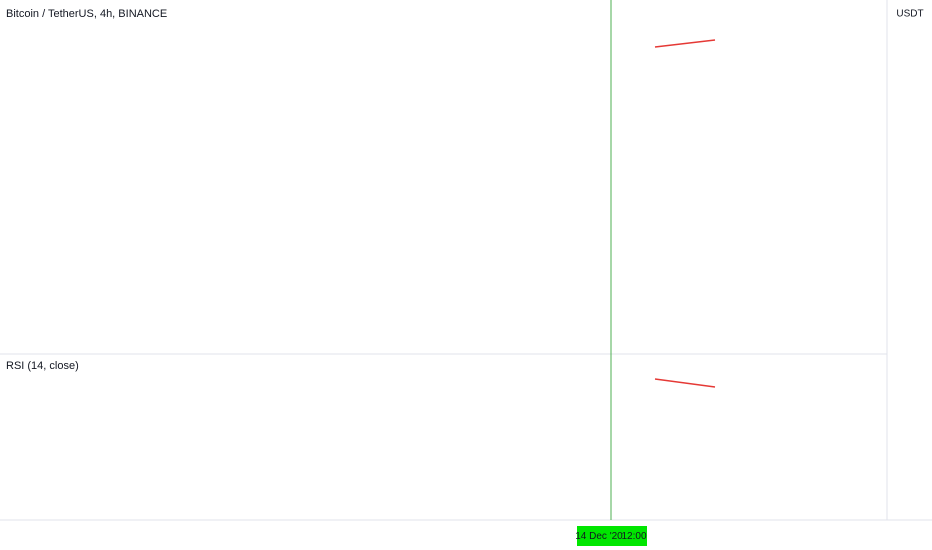 The image size is (932, 550). What do you see at coordinates (599, 536) in the screenshot?
I see `crosshair-date: 14 Dec '20` at bounding box center [599, 536].